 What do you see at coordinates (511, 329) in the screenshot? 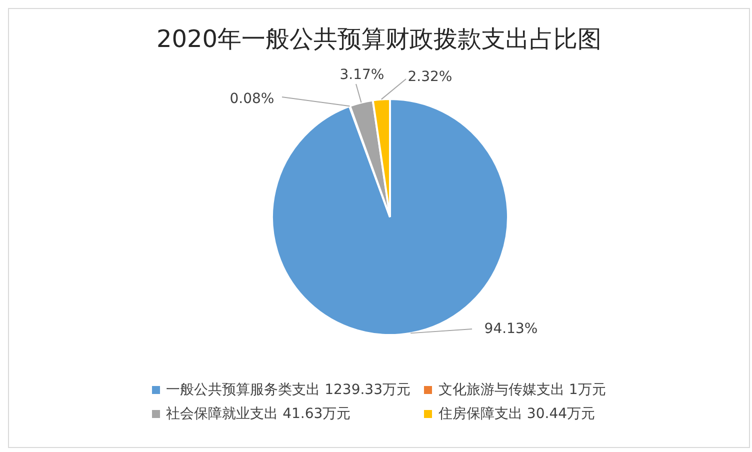
I see `data-label: 94.13%` at bounding box center [511, 329].